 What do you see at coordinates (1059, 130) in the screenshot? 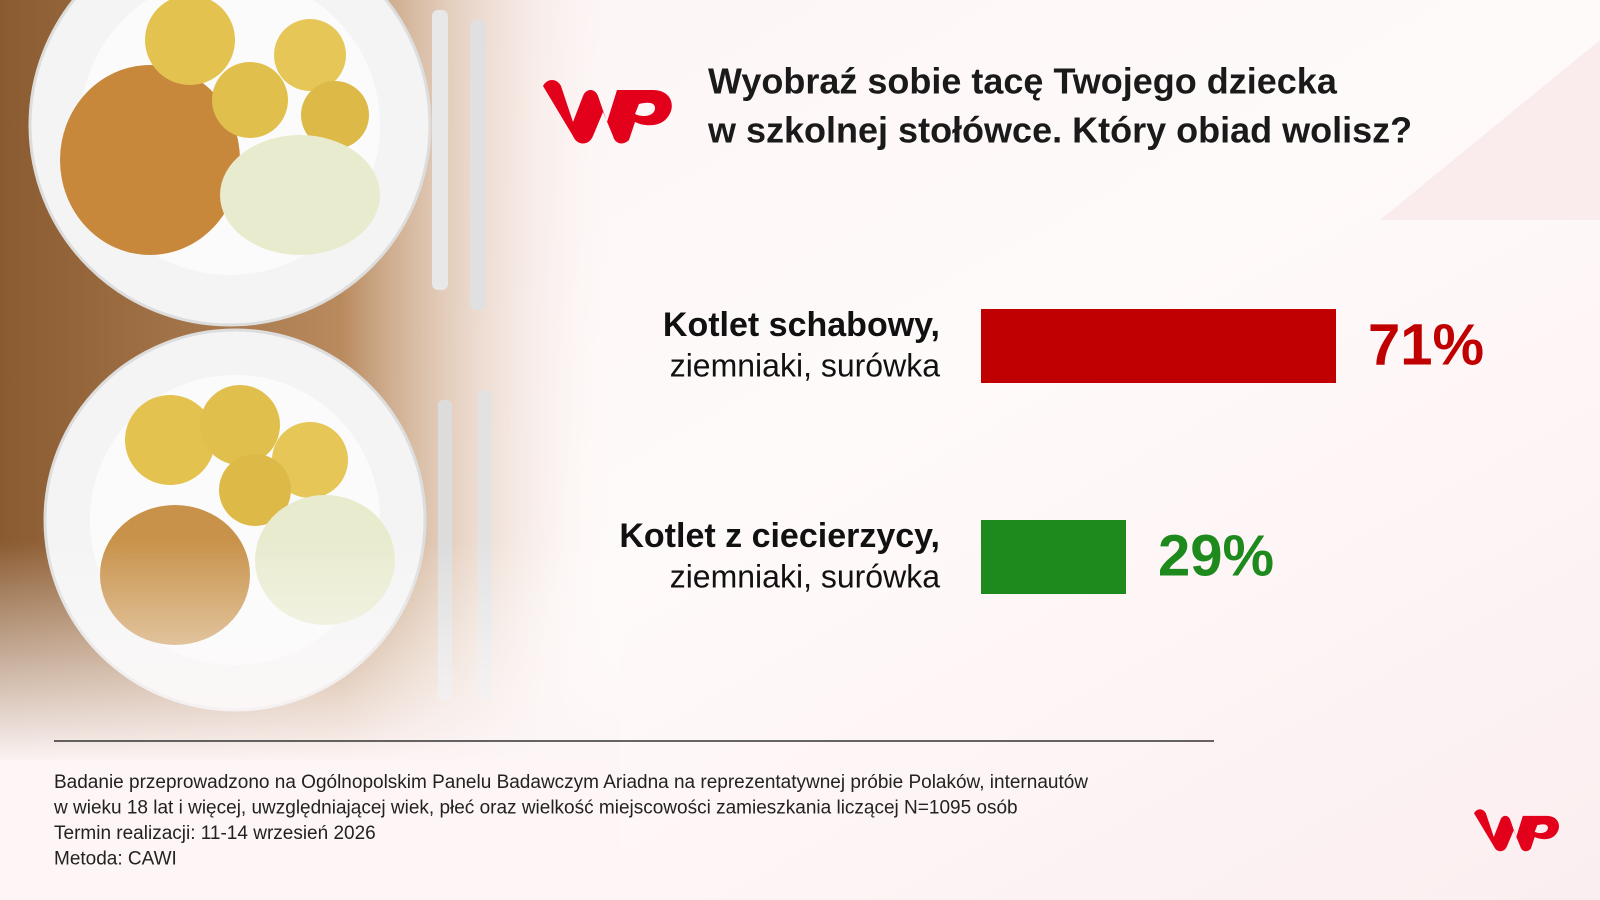
I see `chart-title: w szkolnej stołówce. Który obiad wolisz?` at bounding box center [1059, 130].